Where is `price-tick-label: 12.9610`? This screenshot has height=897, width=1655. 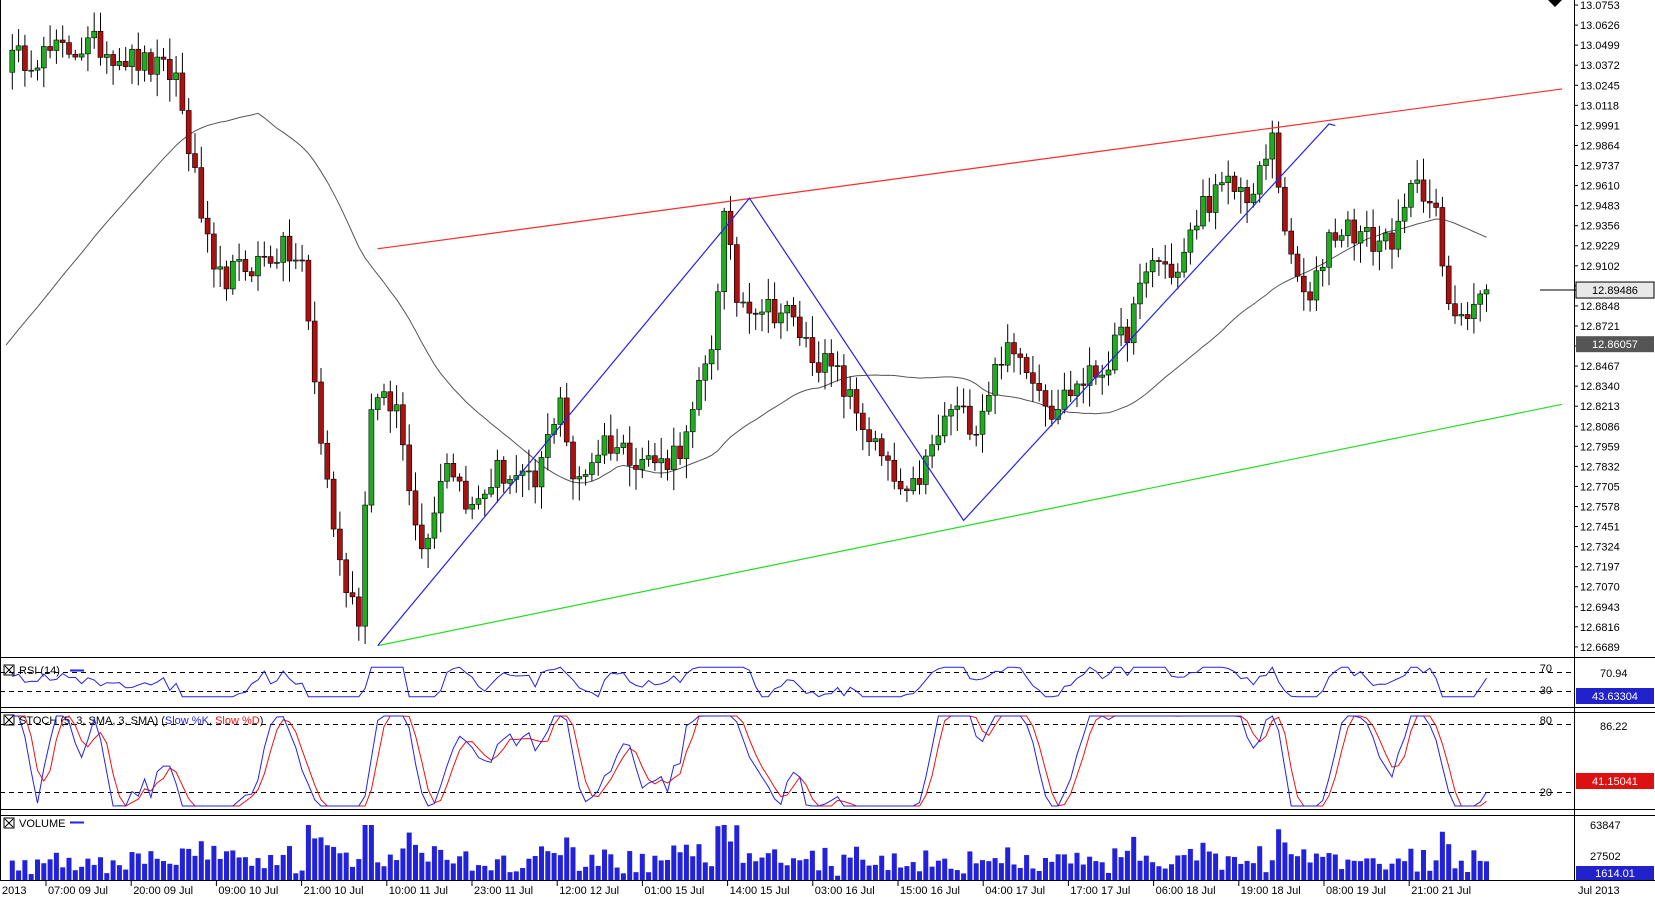 price-tick-label: 12.9610 is located at coordinates (1600, 187).